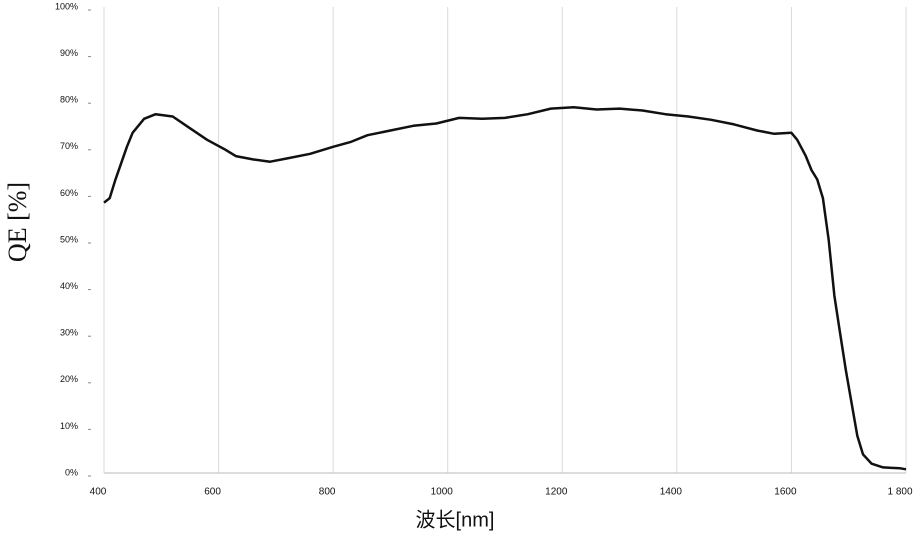  Describe the element at coordinates (69, 379) in the screenshot. I see `y-tick-label: 20%` at that location.